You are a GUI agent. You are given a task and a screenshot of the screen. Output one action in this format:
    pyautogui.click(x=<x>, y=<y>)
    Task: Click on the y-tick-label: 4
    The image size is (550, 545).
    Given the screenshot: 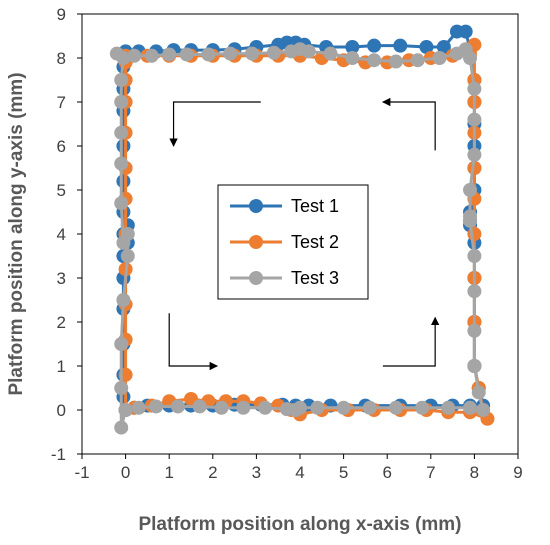 What is the action you would take?
    pyautogui.click(x=61, y=234)
    